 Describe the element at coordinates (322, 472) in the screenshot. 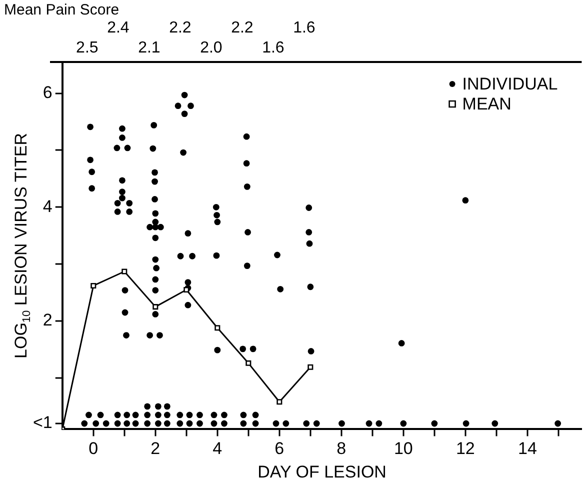

I see `x-axis-title: DAY OF LESION` at that location.